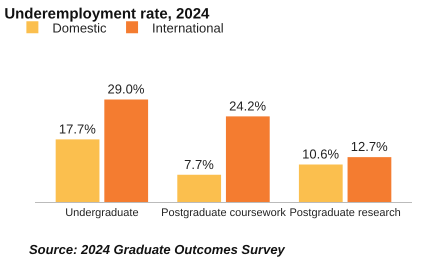 Image resolution: width=432 pixels, height=268 pixels. Describe the element at coordinates (369, 146) in the screenshot. I see `data-label: 12.7%` at that location.